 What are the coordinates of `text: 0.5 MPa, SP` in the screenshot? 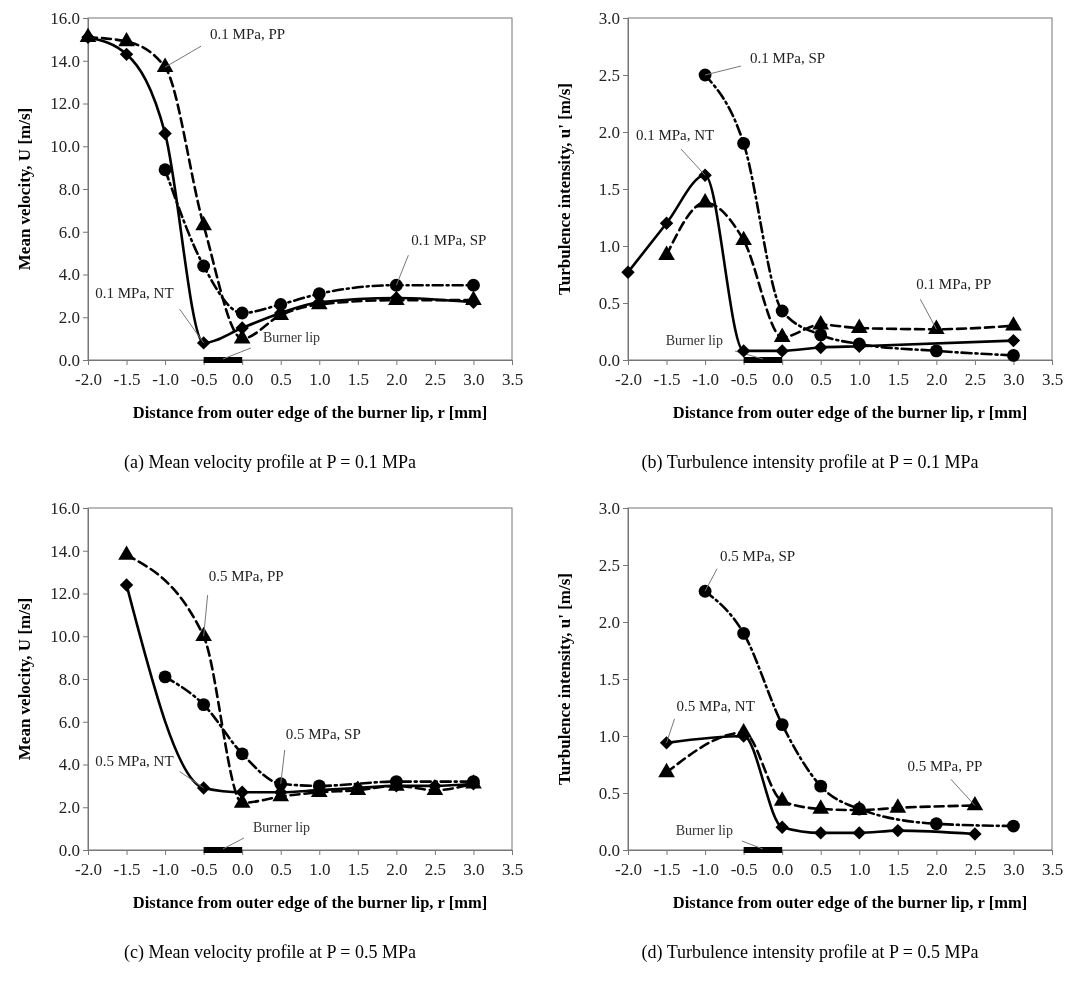 It's located at (323, 733).